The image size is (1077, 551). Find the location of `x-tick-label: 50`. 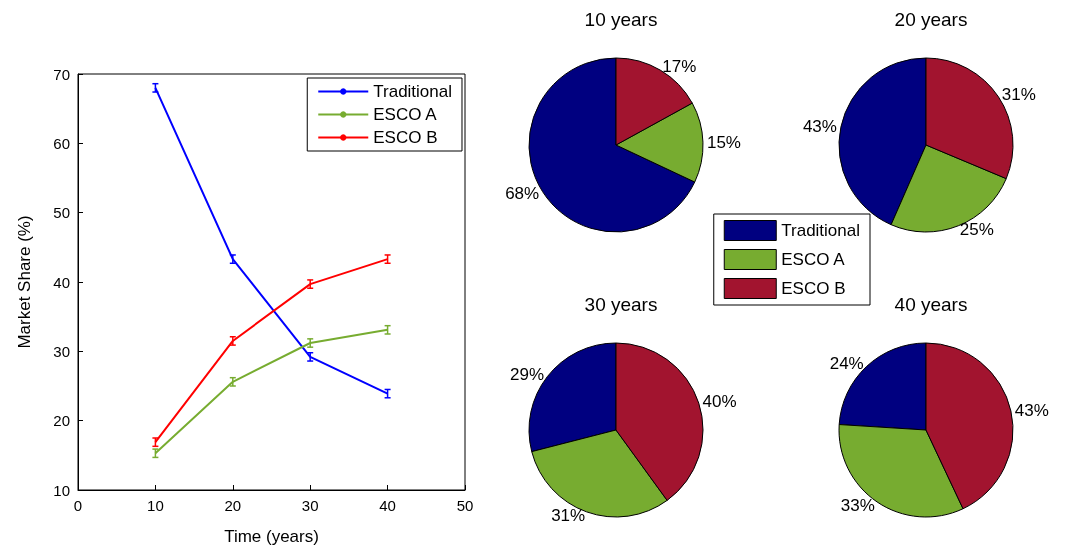

x-tick-label: 50 is located at coordinates (465, 505).